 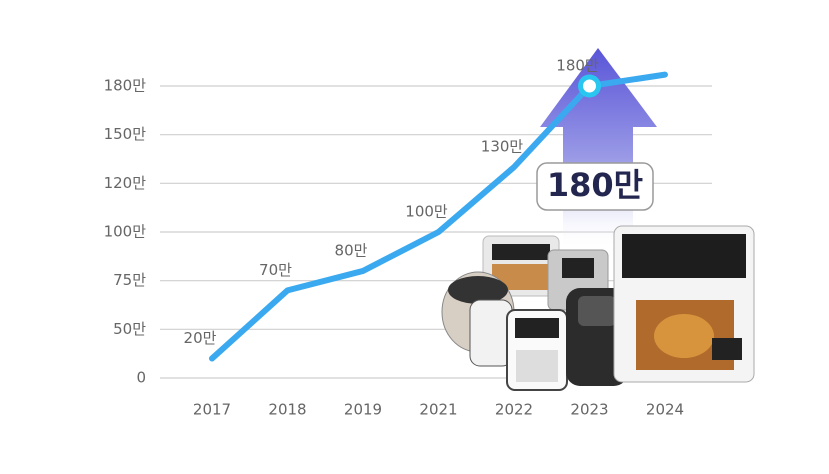 I want to click on annotation: 180만, so click(x=595, y=185).